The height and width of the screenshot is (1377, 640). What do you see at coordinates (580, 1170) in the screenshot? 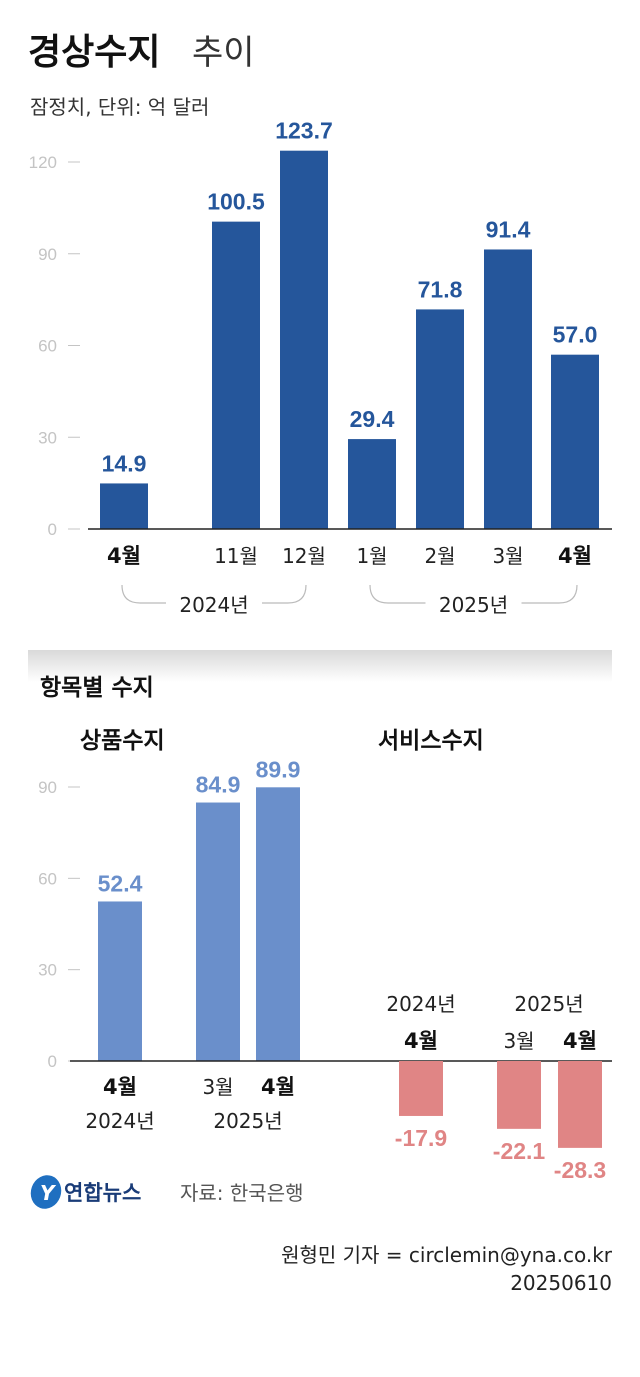
I see `data-label: -28.3` at bounding box center [580, 1170].